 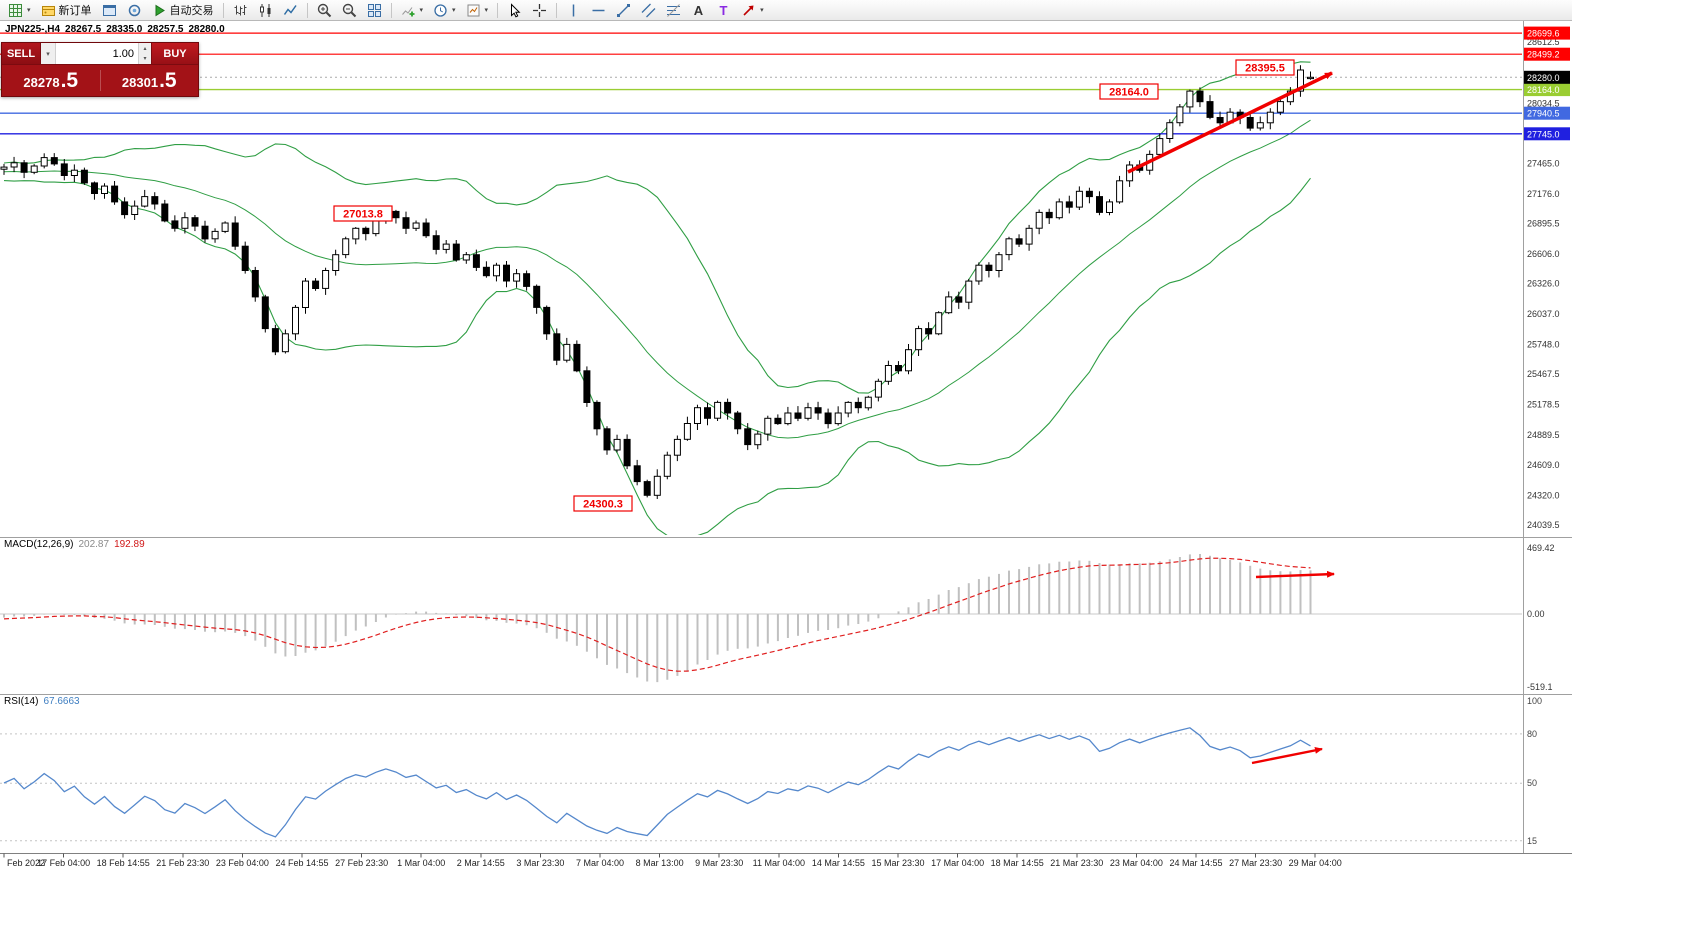 I want to click on trend-arrow, so click(x=1230, y=122).